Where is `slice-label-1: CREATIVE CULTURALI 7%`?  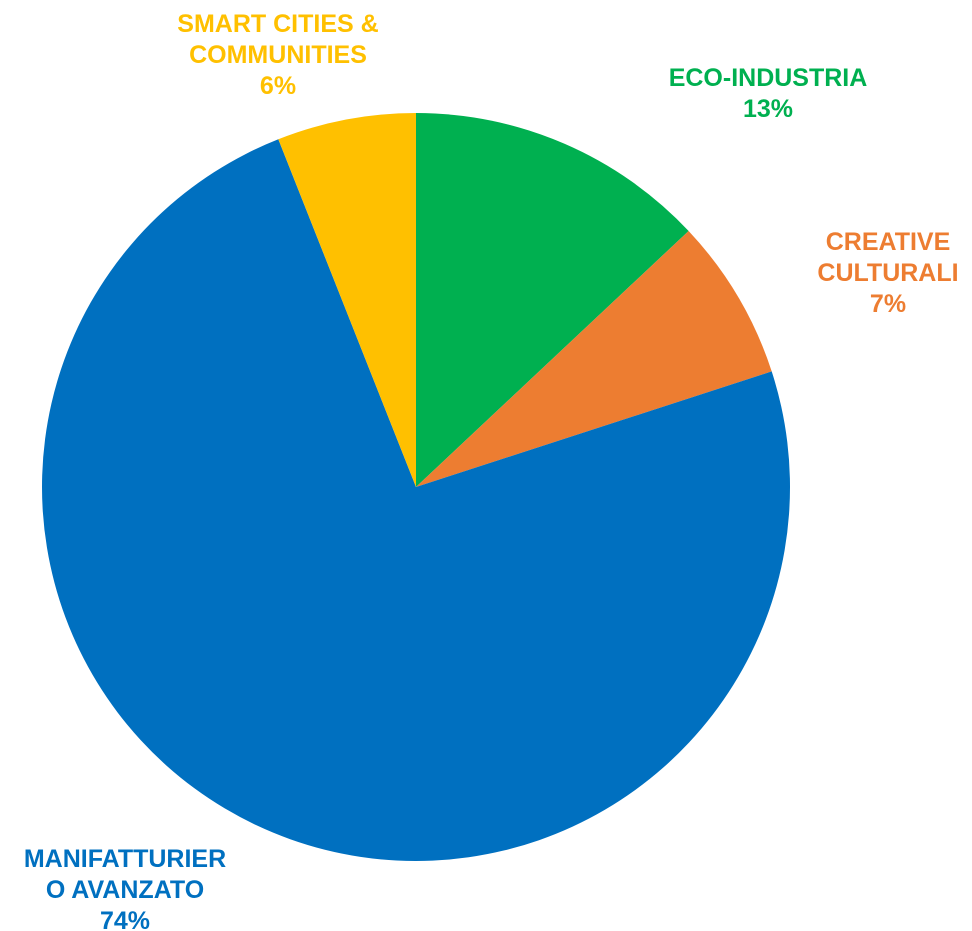
slice-label-1: CREATIVE CULTURALI 7% is located at coordinates (887, 273).